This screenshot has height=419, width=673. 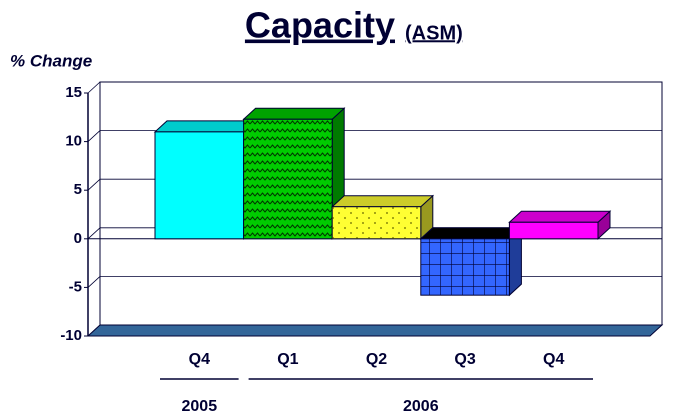 What do you see at coordinates (73, 92) in the screenshot?
I see `y-tick-label: 15` at bounding box center [73, 92].